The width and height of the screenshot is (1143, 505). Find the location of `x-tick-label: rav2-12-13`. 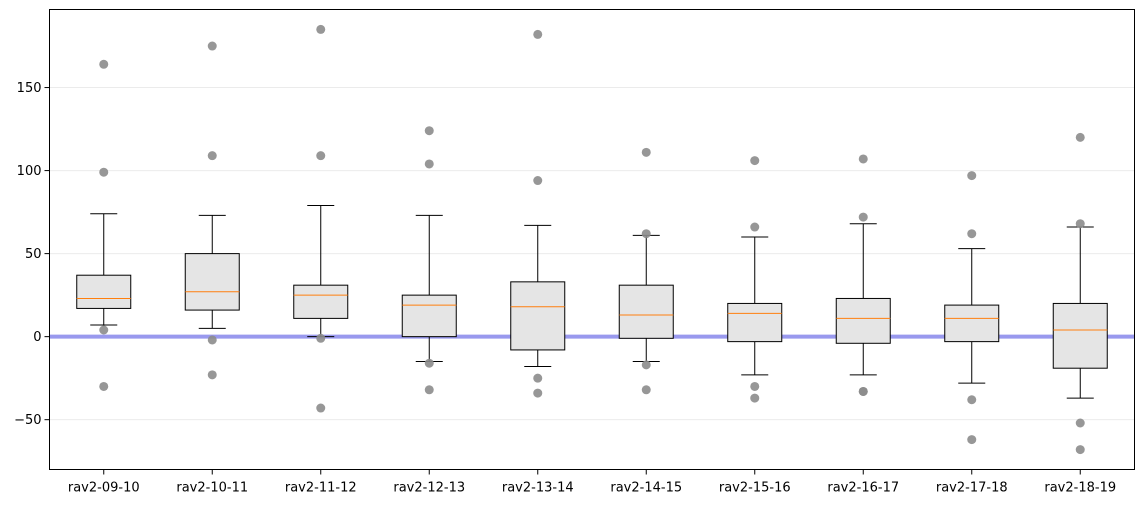

x-tick-label: rav2-12-13 is located at coordinates (429, 488).